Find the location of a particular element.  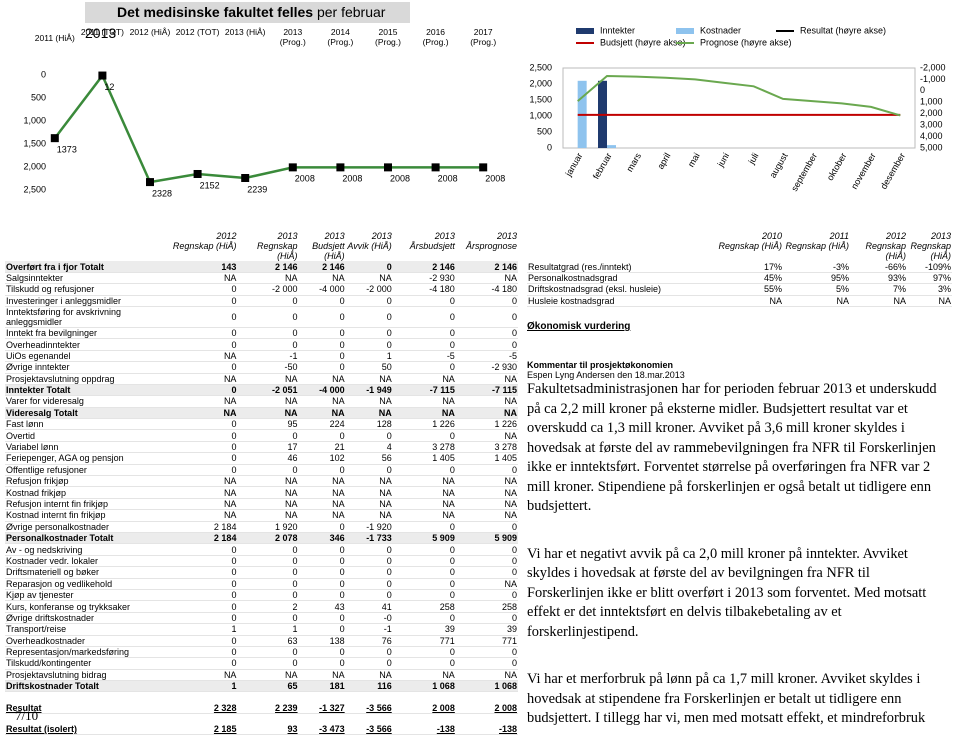

x-tick-label: 2016 (Prog.) is located at coordinates (435, 37).